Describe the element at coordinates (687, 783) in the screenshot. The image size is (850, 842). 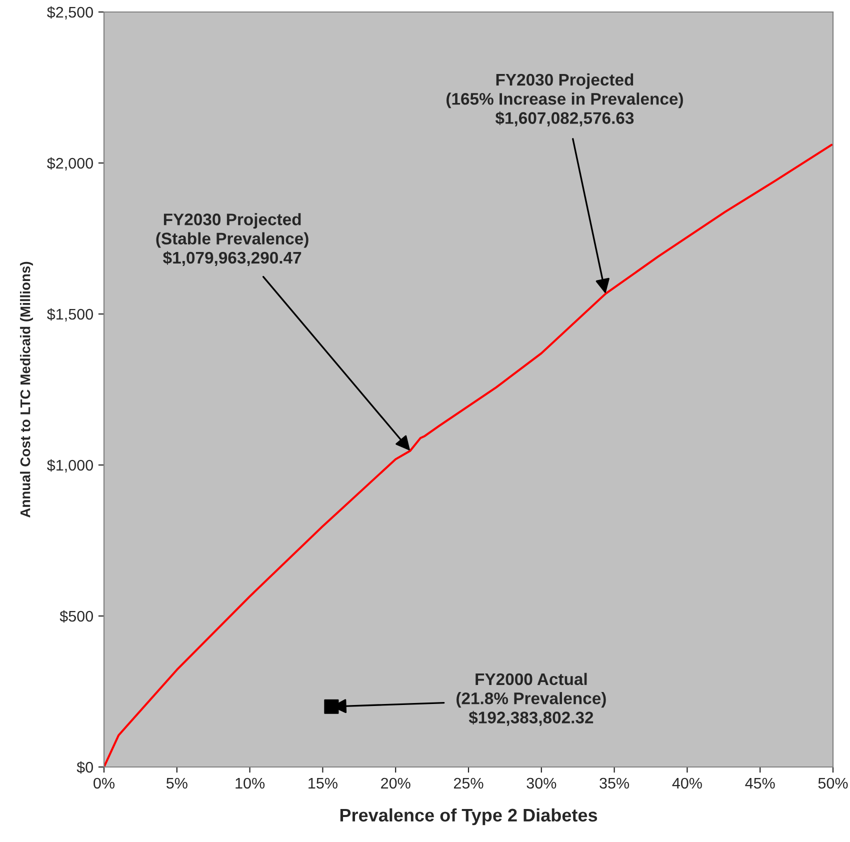
I see `x-tick-label: 40%` at that location.